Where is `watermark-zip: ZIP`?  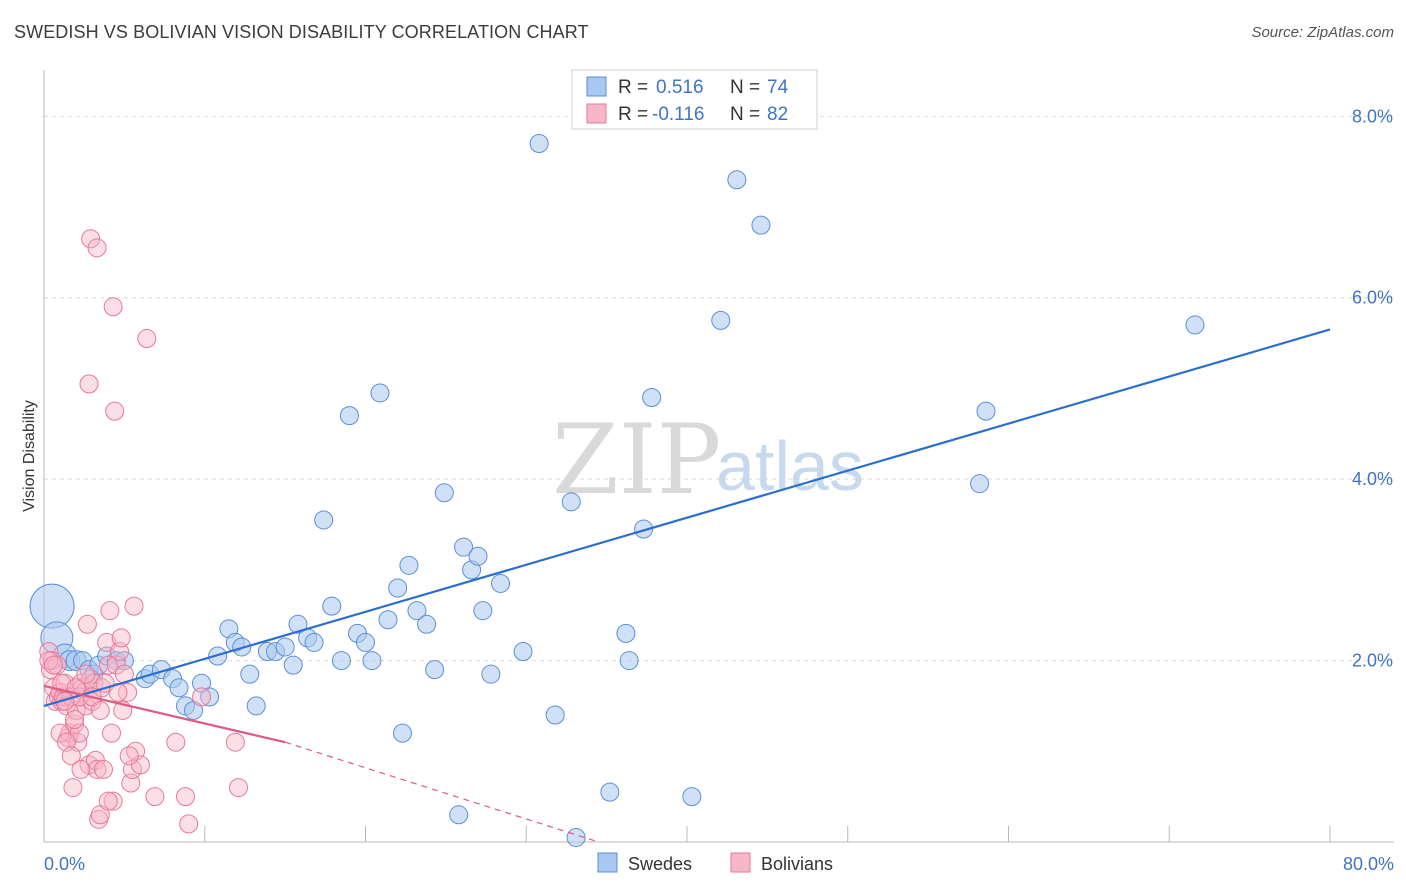 watermark-zip: ZIP is located at coordinates (636, 460).